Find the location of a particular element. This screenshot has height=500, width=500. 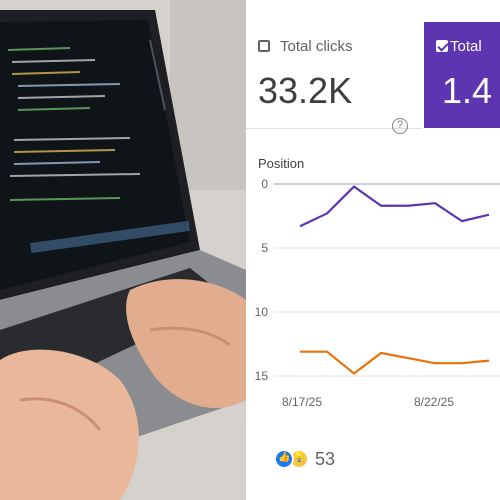

total-clicks-value: 33.2K is located at coordinates (305, 90).